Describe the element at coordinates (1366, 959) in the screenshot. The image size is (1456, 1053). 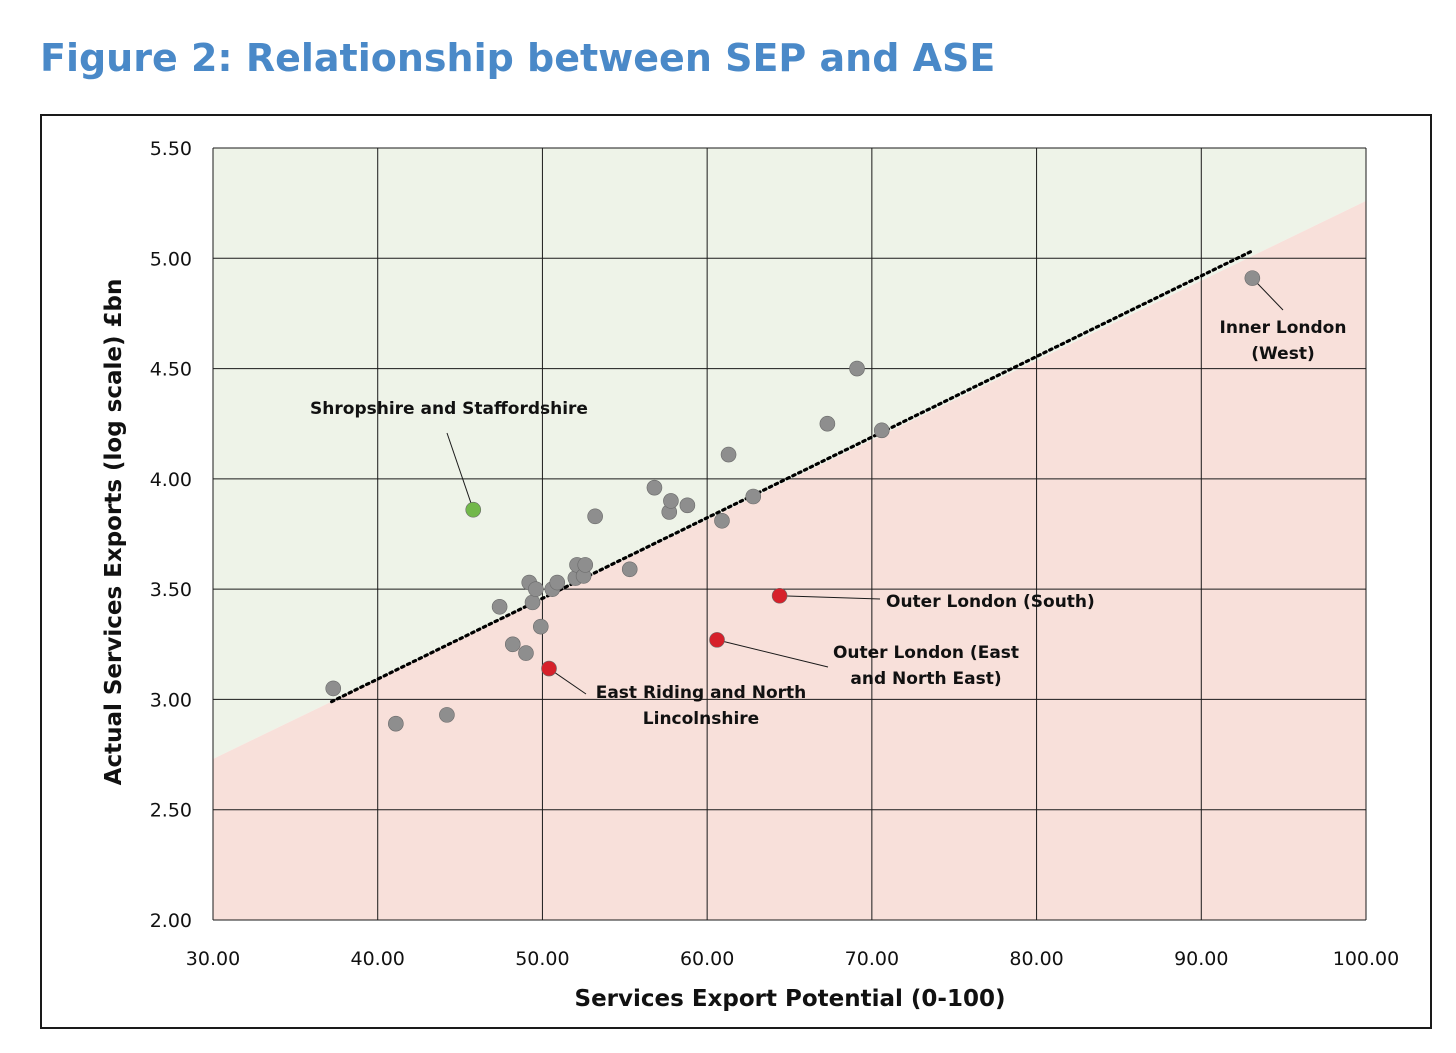
I see `x-tick-label: 100.00` at that location.